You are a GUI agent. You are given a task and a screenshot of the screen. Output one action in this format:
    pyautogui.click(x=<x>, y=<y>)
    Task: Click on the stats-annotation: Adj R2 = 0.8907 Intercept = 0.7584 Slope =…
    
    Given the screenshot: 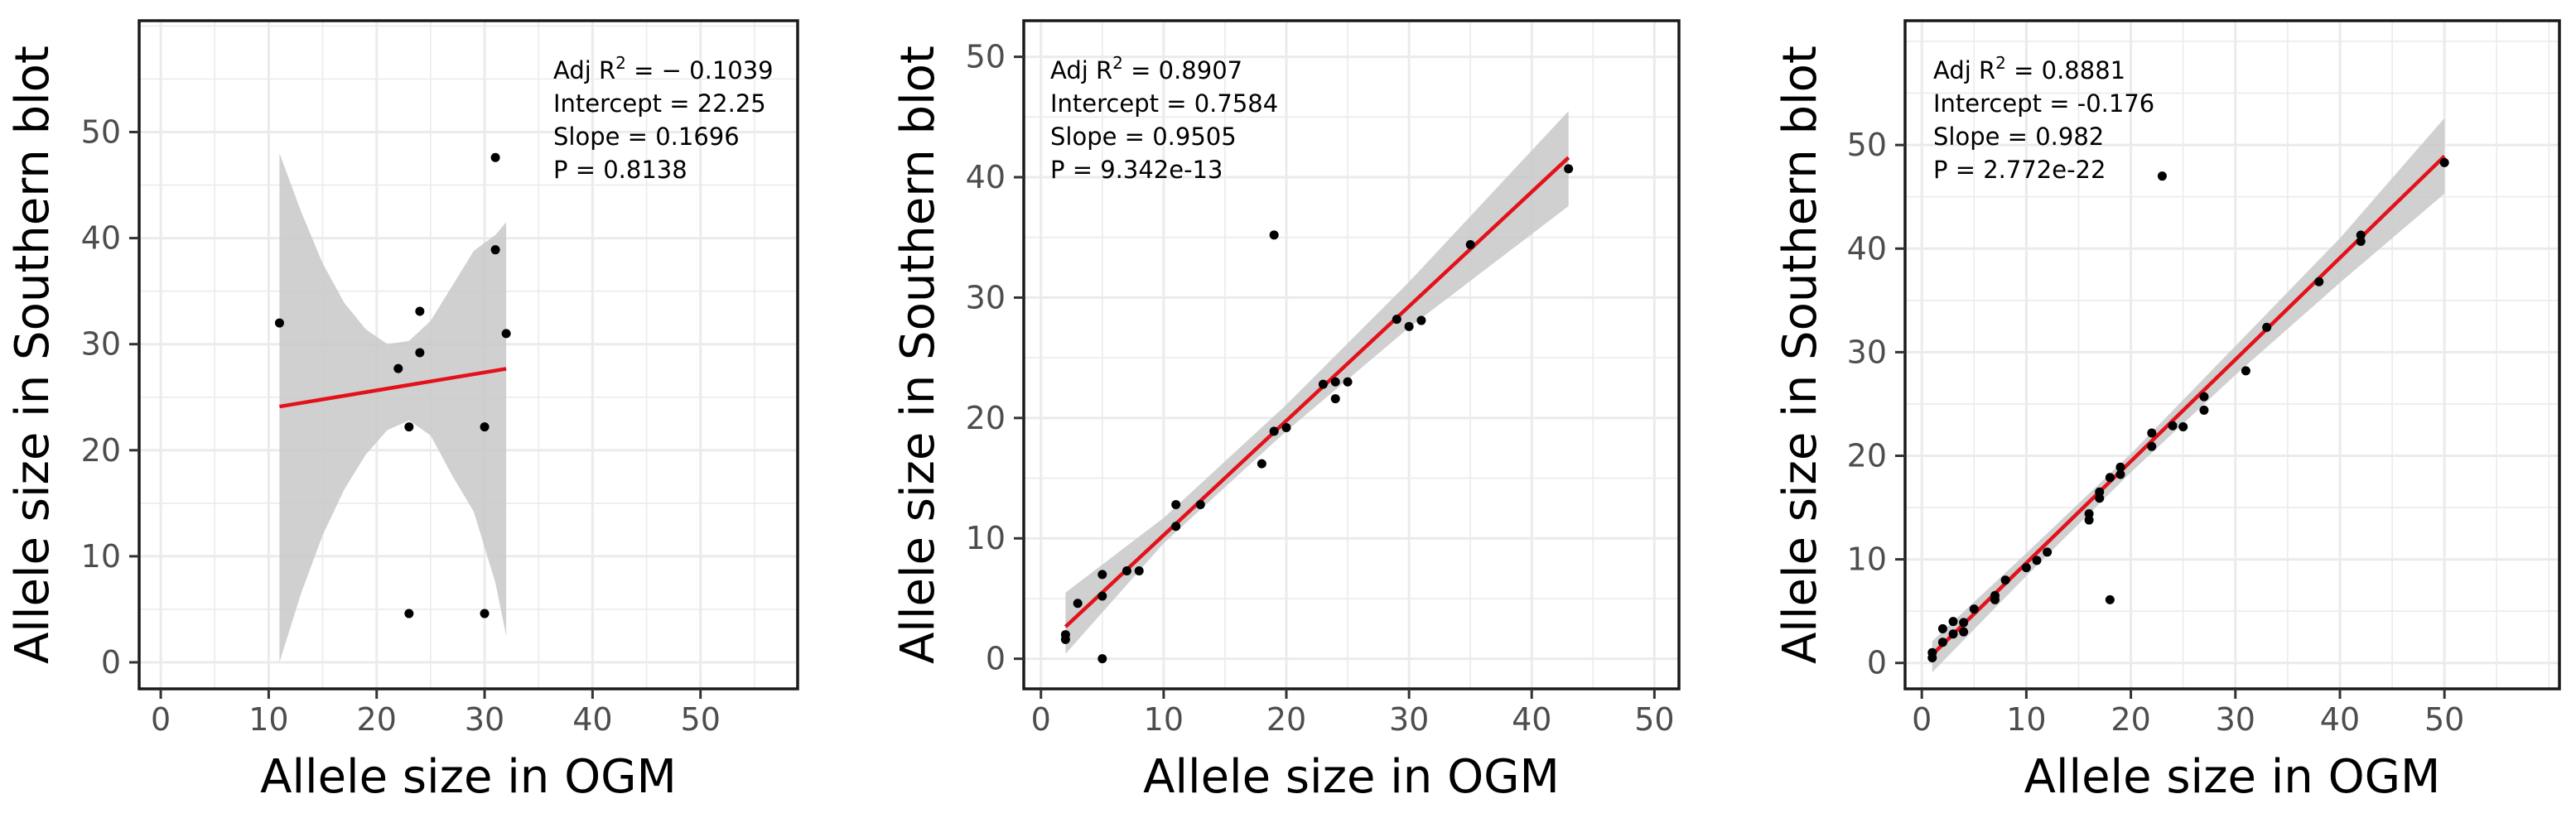 What is the action you would take?
    pyautogui.click(x=1164, y=118)
    